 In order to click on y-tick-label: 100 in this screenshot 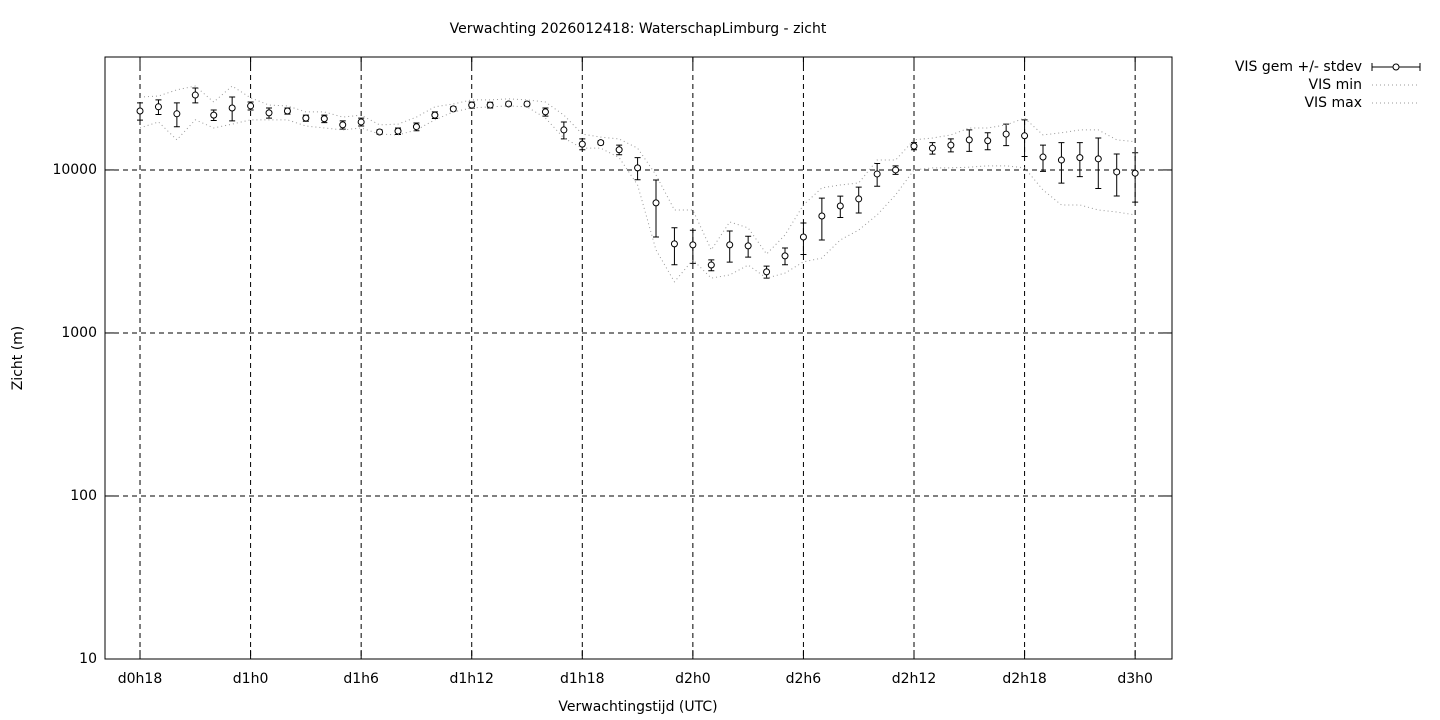, I will do `click(83, 496)`.